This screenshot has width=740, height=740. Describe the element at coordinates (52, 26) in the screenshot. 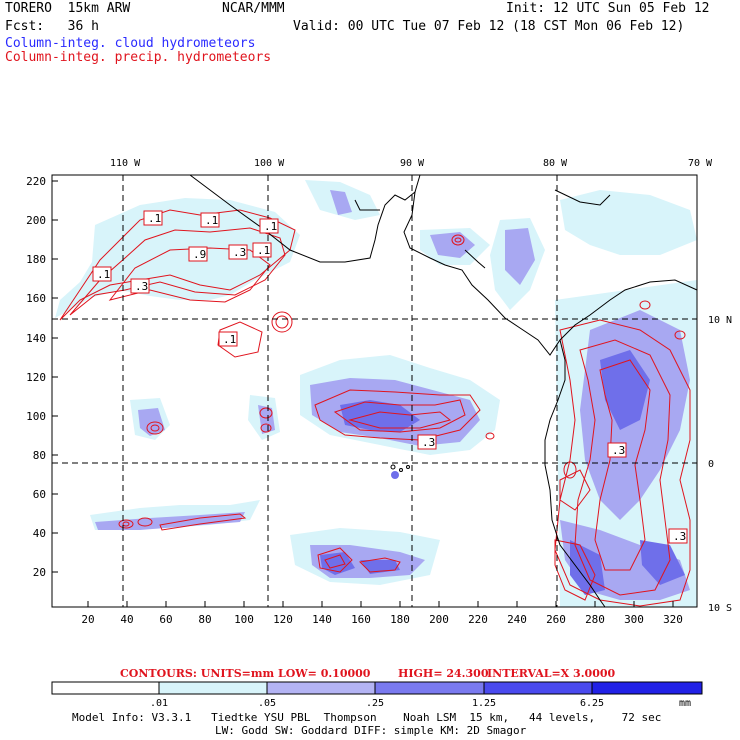

I see `forecast-hour: Fcst: 36 h` at that location.